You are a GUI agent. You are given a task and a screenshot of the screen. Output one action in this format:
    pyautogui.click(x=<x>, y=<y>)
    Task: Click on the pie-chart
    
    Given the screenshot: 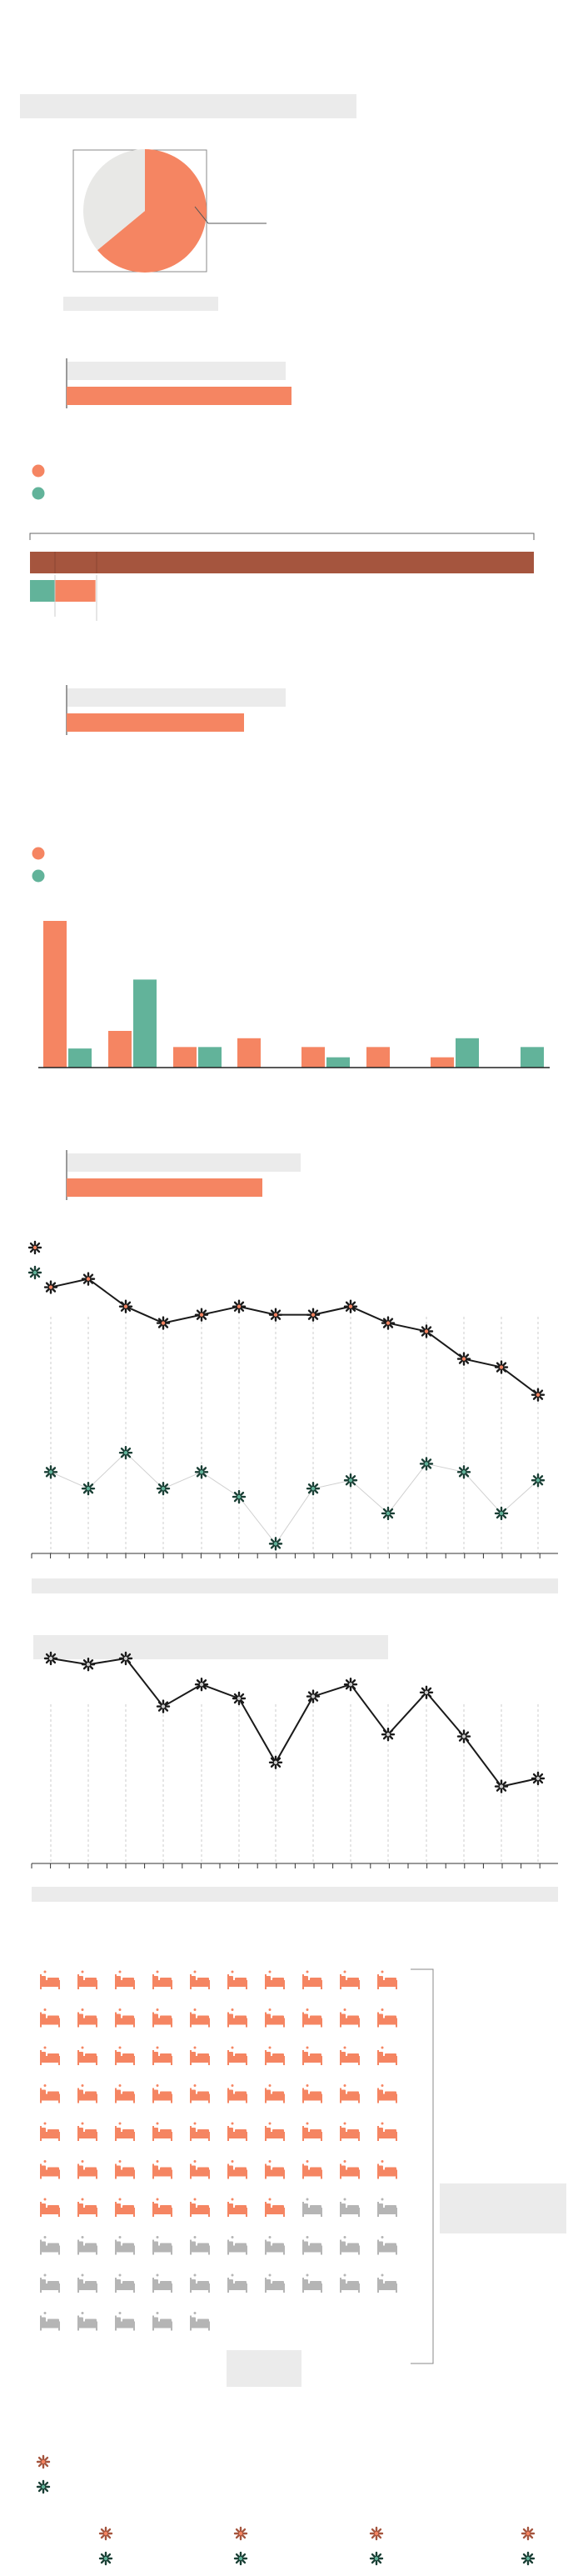 What is the action you would take?
    pyautogui.click(x=144, y=211)
    